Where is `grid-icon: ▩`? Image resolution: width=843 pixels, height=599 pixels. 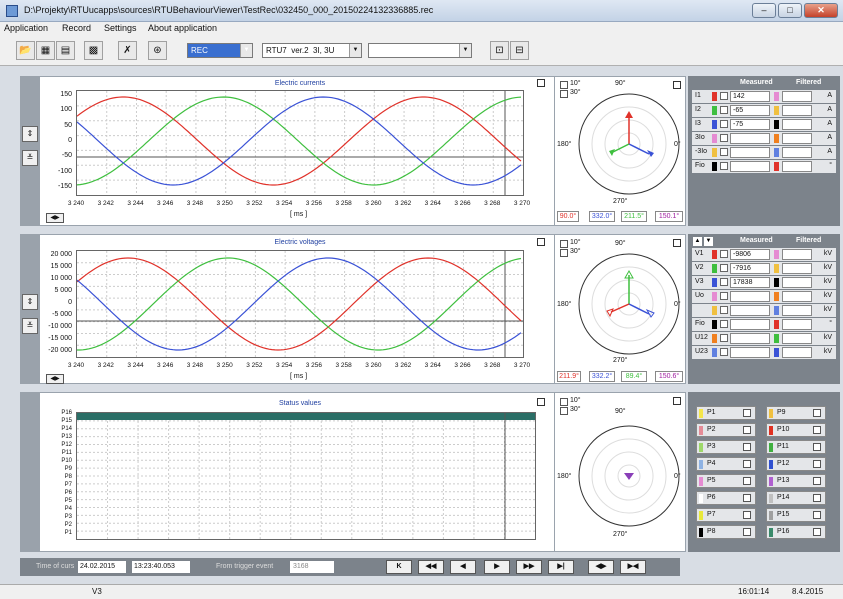 grid-icon: ▩ is located at coordinates (93, 50).